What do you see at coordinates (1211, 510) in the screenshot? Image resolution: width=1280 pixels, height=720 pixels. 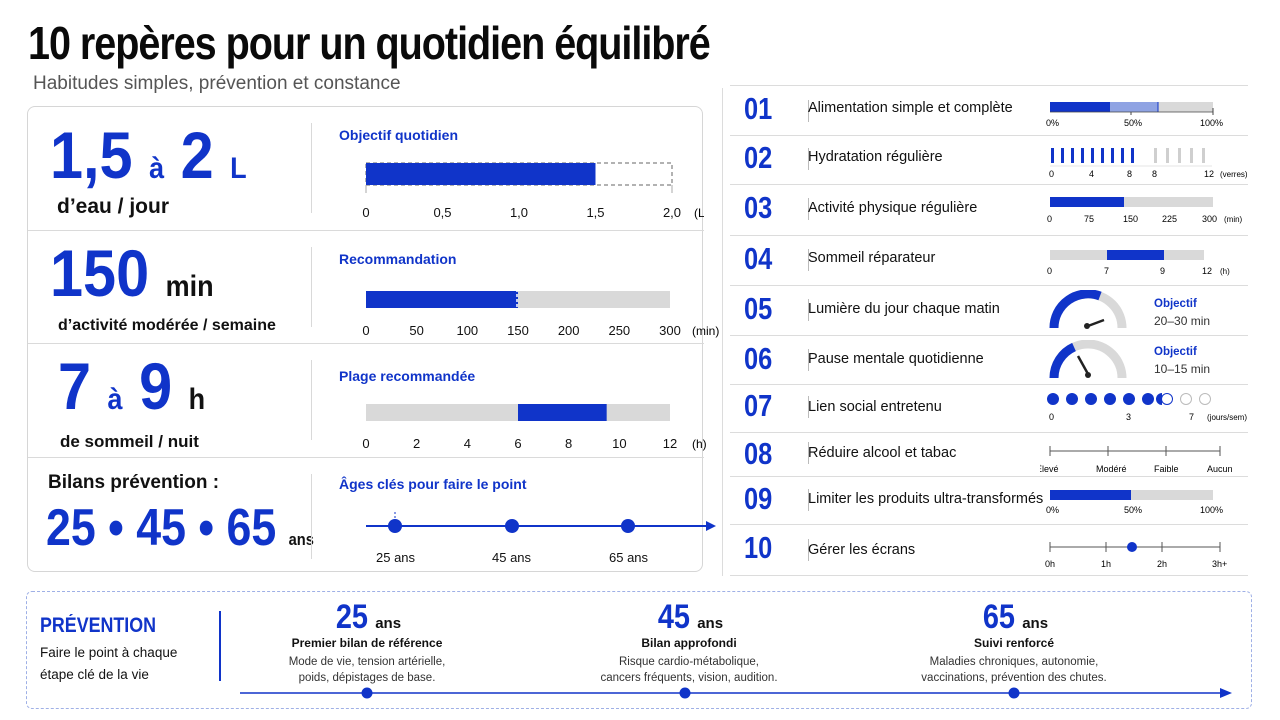 I see `tick-label: 100%` at bounding box center [1211, 510].